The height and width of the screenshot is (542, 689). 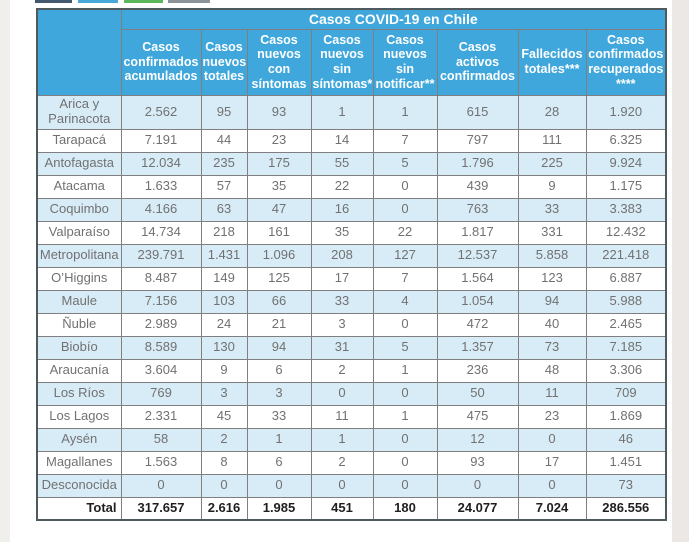 I want to click on value-cell: 45, so click(x=224, y=416).